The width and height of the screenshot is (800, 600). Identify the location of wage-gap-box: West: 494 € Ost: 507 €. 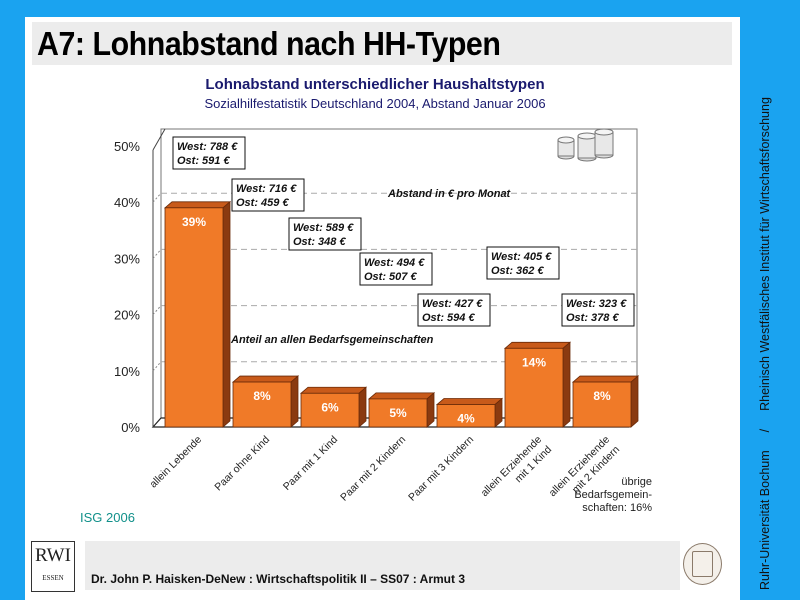
(396, 269).